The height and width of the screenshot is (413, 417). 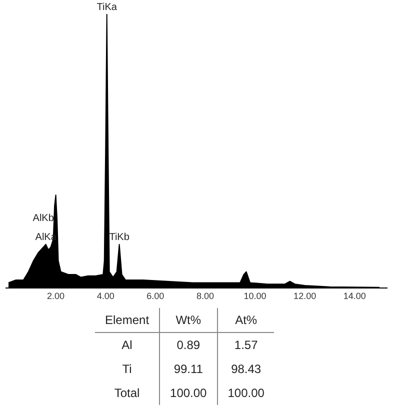 What do you see at coordinates (119, 238) in the screenshot?
I see `annotation: TiKb` at bounding box center [119, 238].